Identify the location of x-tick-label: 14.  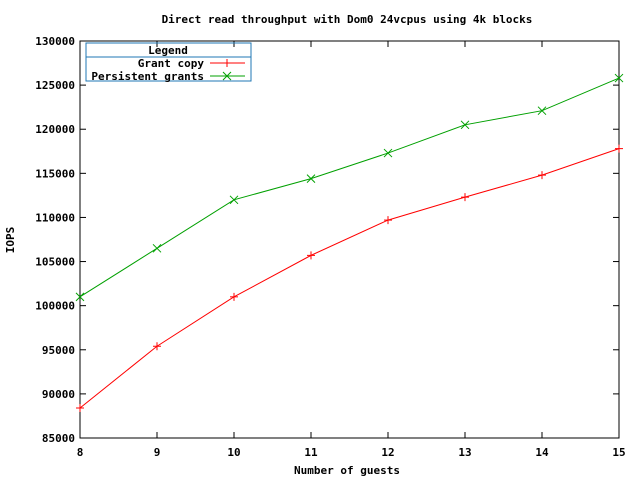
(542, 452).